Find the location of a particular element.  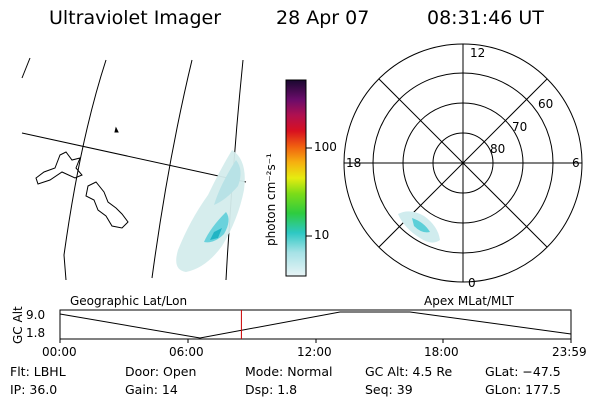

timeline-left-title: Geographic Lat/Lon is located at coordinates (129, 301).